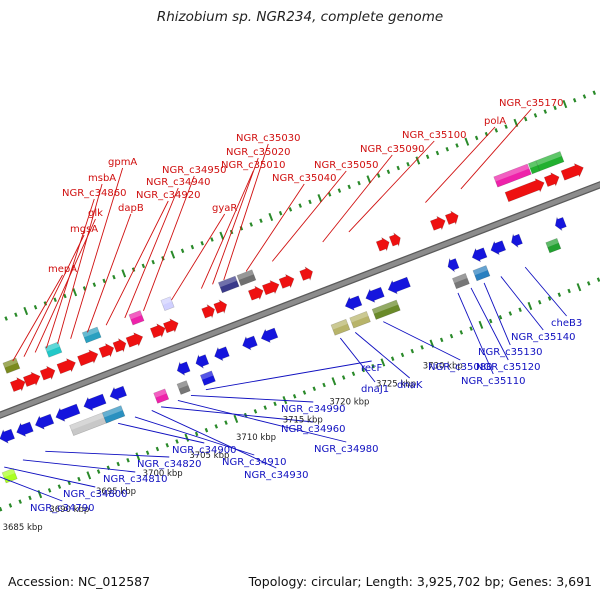 The width and height of the screenshot is (600, 600). I want to click on forward-gene-label: NGR_c34940, so click(178, 182).